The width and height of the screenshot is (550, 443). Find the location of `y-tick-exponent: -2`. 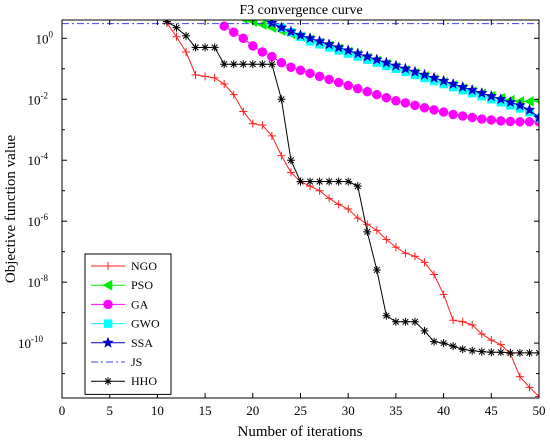

y-tick-exponent: -2 is located at coordinates (45, 95).